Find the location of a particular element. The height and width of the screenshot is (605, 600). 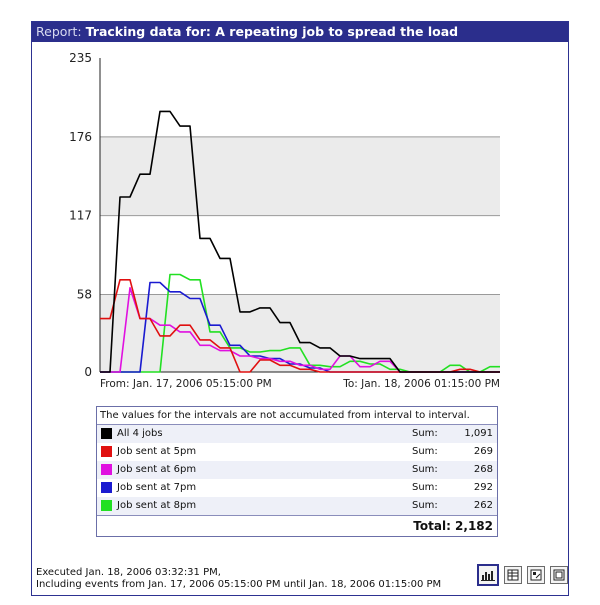

y-axis-ticks: 235 176 117 58 0 is located at coordinates (80, 215).